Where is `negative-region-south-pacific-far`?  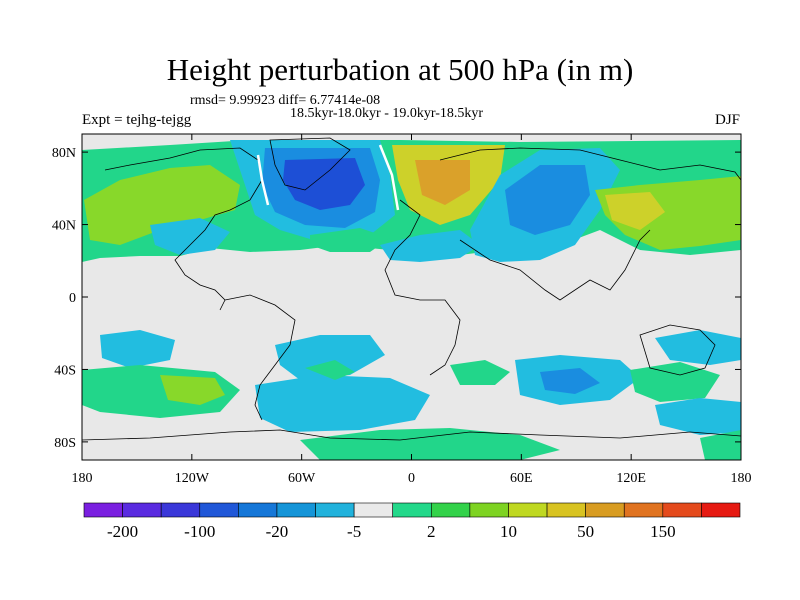 negative-region-south-pacific-far is located at coordinates (698, 416).